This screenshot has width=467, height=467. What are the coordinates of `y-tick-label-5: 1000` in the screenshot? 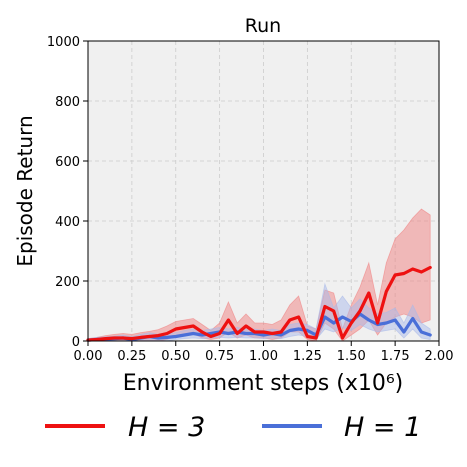 It's located at (63, 42).